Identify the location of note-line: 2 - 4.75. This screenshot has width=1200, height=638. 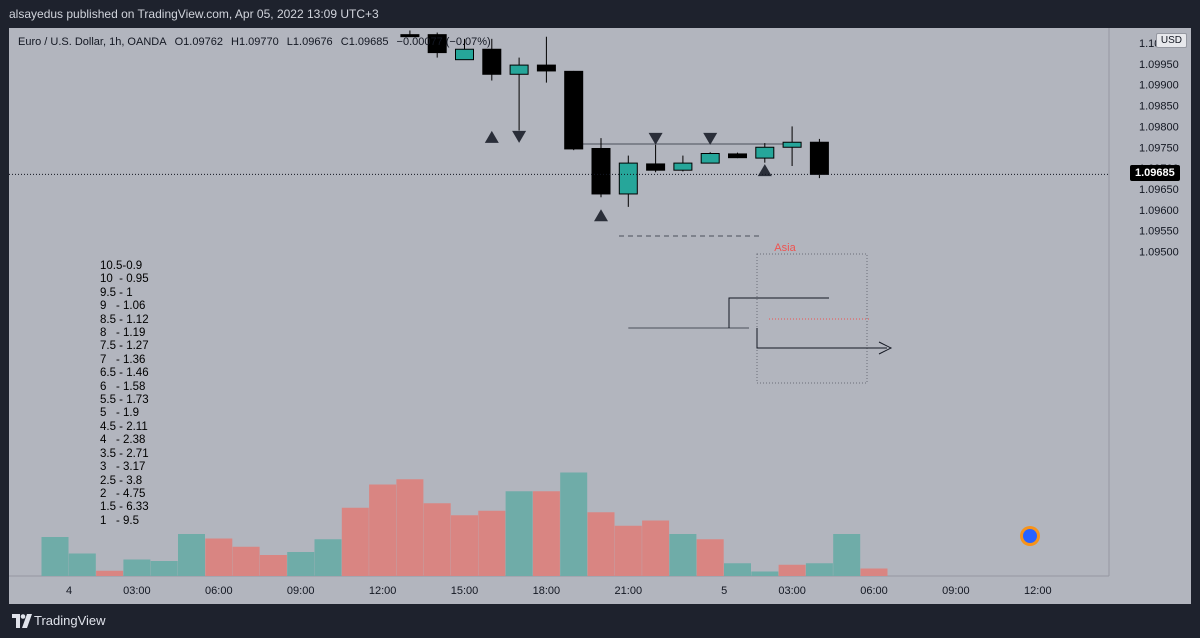
(123, 493).